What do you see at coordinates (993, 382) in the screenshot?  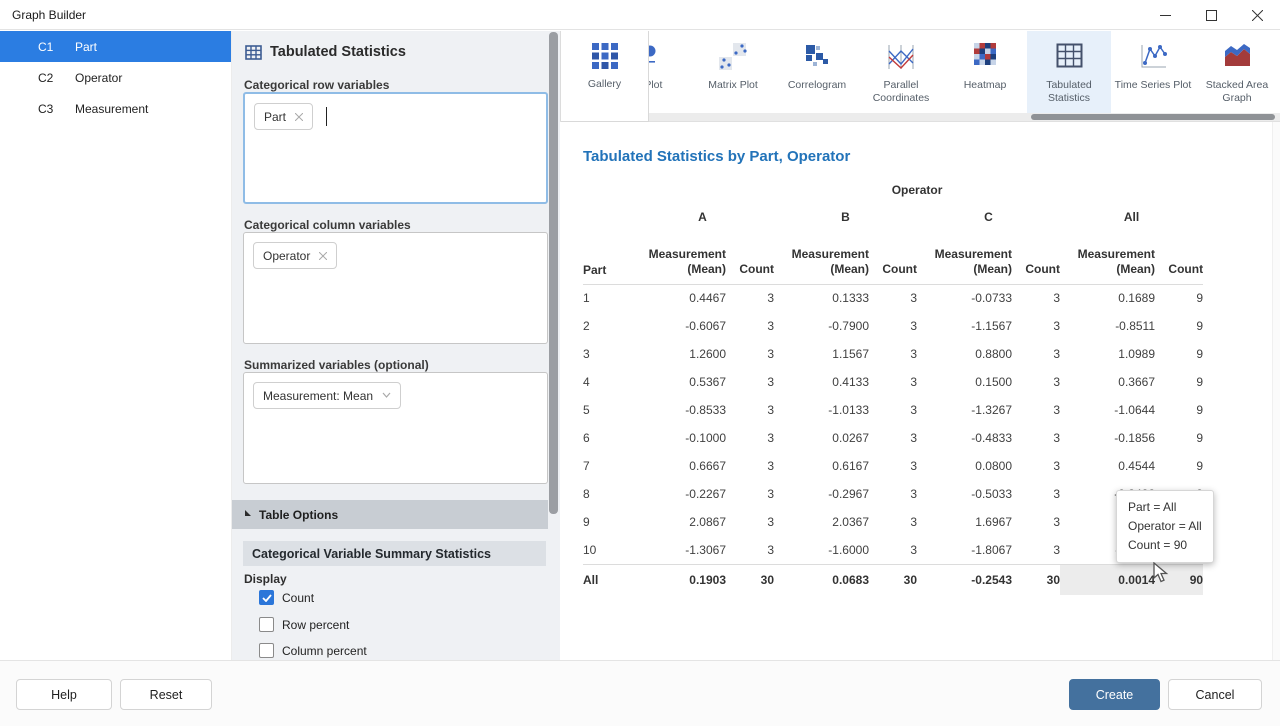 I see `table-cell: 0.1500` at bounding box center [993, 382].